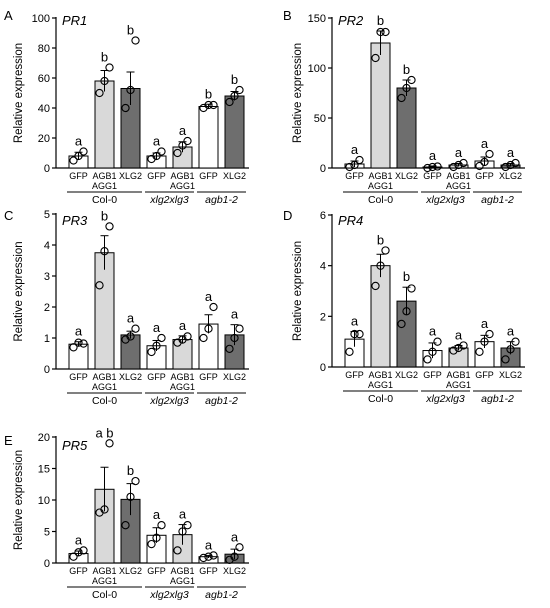 The width and height of the screenshot is (550, 608). I want to click on y-tick-label: 150, so click(317, 19).